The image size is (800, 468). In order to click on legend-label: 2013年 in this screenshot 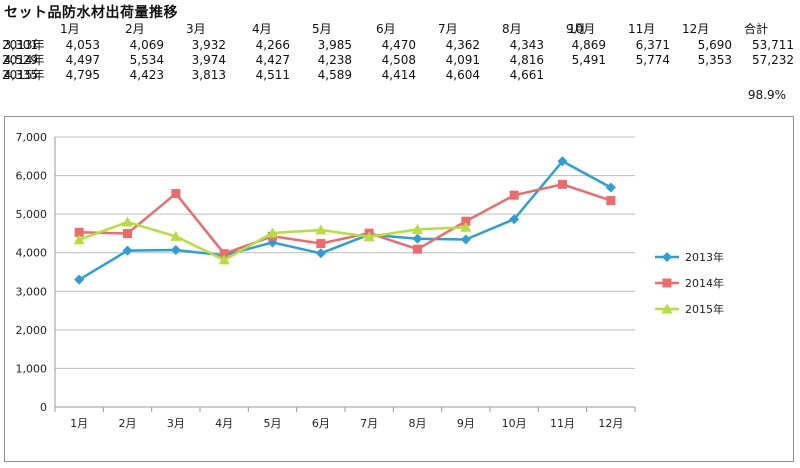, I will do `click(704, 257)`.